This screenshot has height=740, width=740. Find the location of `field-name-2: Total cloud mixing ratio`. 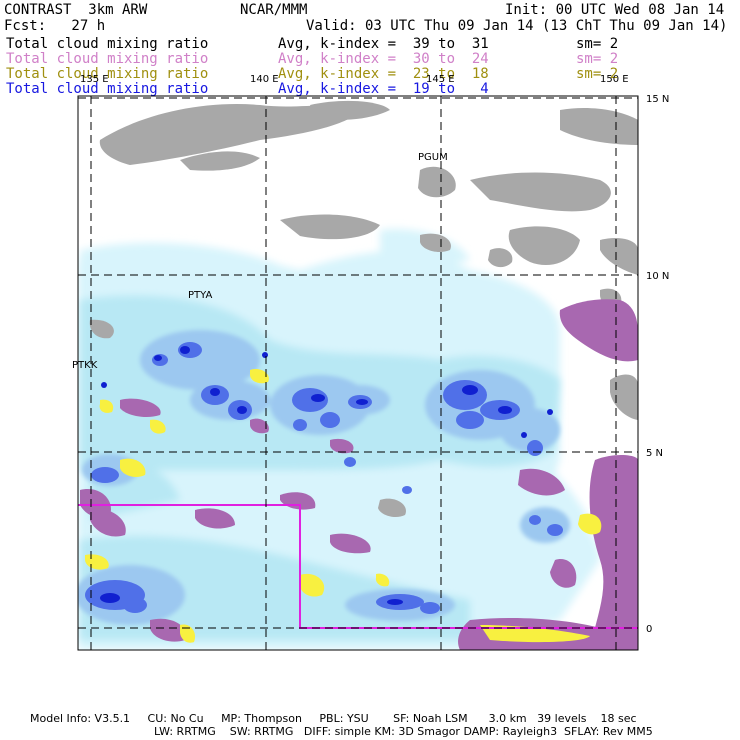

field-name-2: Total cloud mixing ratio is located at coordinates (107, 59).